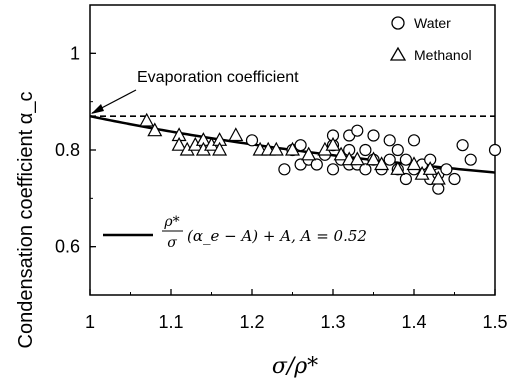  What do you see at coordinates (75, 53) in the screenshot?
I see `y-tick-label: 1` at bounding box center [75, 53].